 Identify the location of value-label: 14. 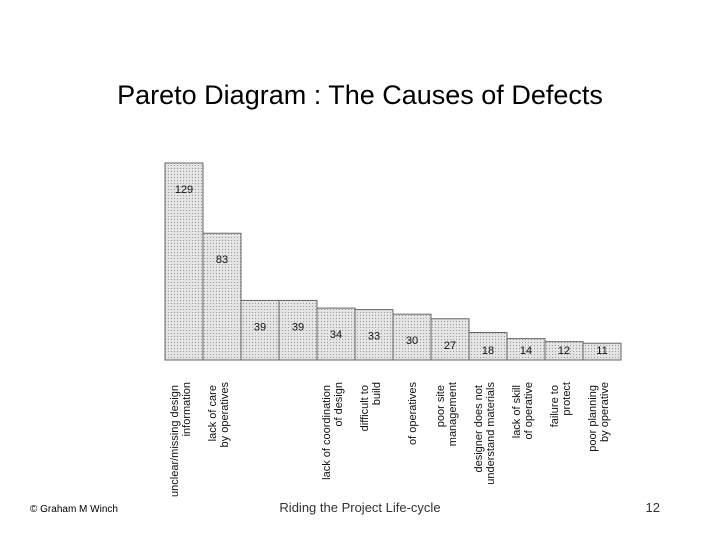
(526, 351).